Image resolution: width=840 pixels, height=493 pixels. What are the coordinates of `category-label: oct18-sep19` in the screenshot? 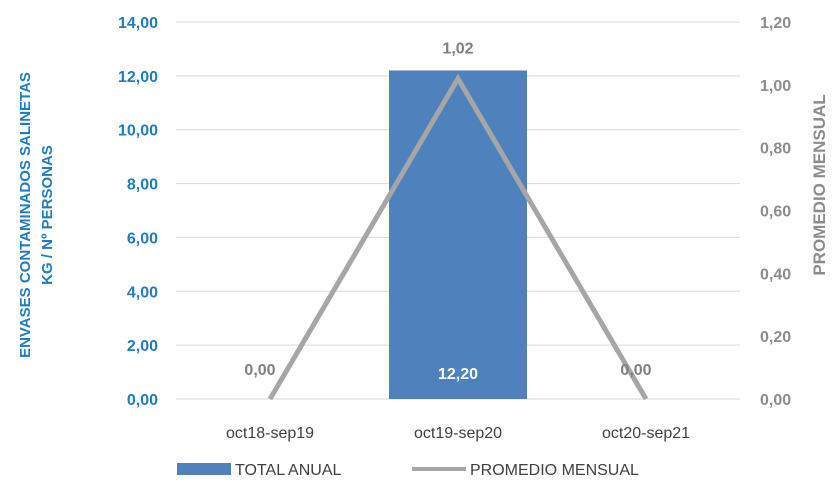 It's located at (270, 433).